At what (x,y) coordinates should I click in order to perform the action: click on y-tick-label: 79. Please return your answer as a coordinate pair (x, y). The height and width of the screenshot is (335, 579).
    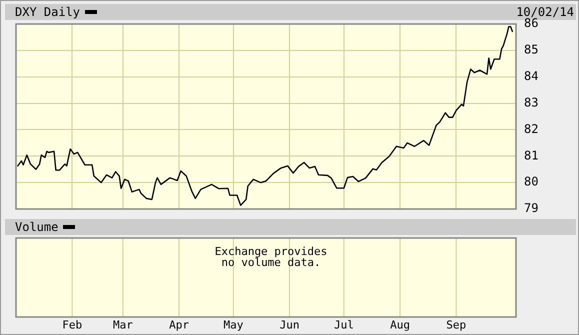
    Looking at the image, I should click on (531, 208).